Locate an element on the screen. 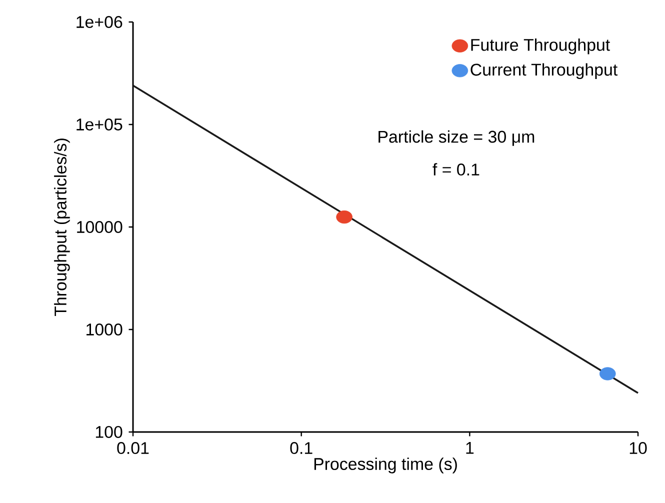 The width and height of the screenshot is (665, 503). annotation: Particle size = 30 μm is located at coordinates (456, 138).